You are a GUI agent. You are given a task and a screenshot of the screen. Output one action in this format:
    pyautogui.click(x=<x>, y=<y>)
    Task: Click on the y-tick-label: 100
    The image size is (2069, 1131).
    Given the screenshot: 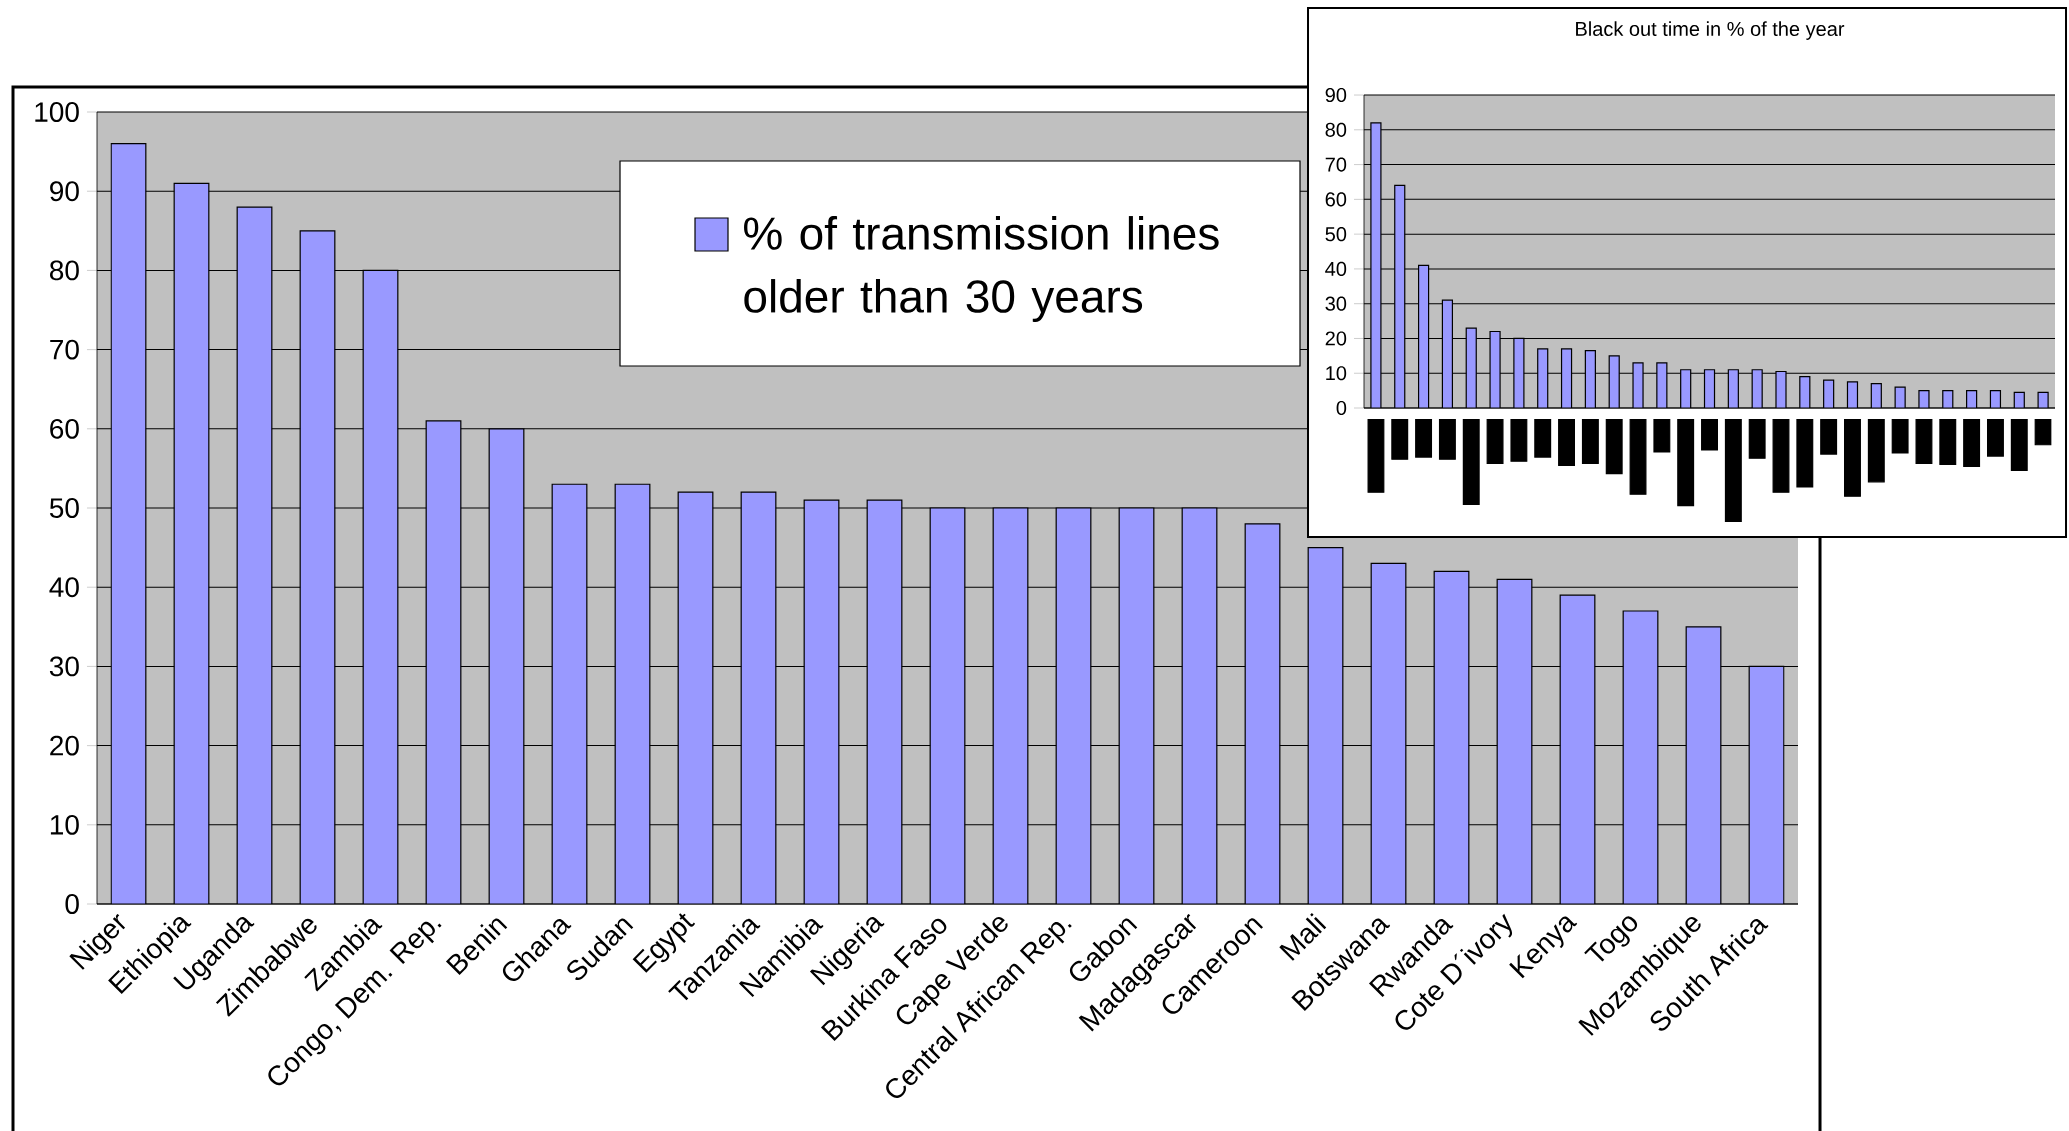 What is the action you would take?
    pyautogui.click(x=57, y=112)
    